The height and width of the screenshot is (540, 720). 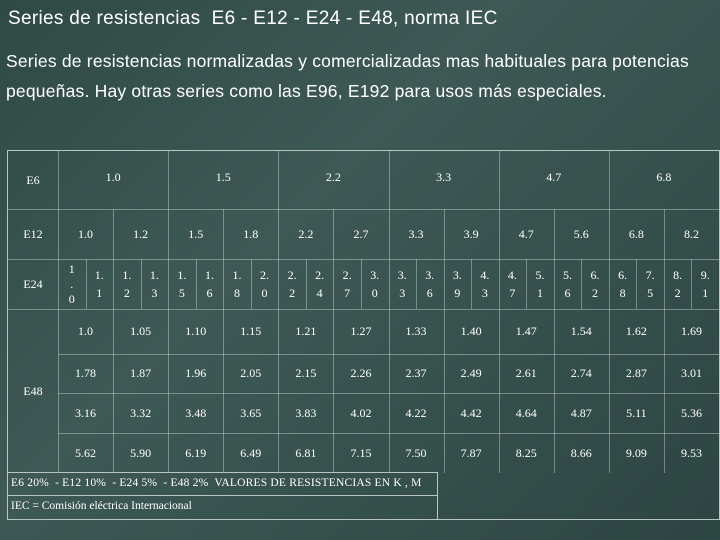 What do you see at coordinates (86, 331) in the screenshot?
I see `e48-cell: 1.0` at bounding box center [86, 331].